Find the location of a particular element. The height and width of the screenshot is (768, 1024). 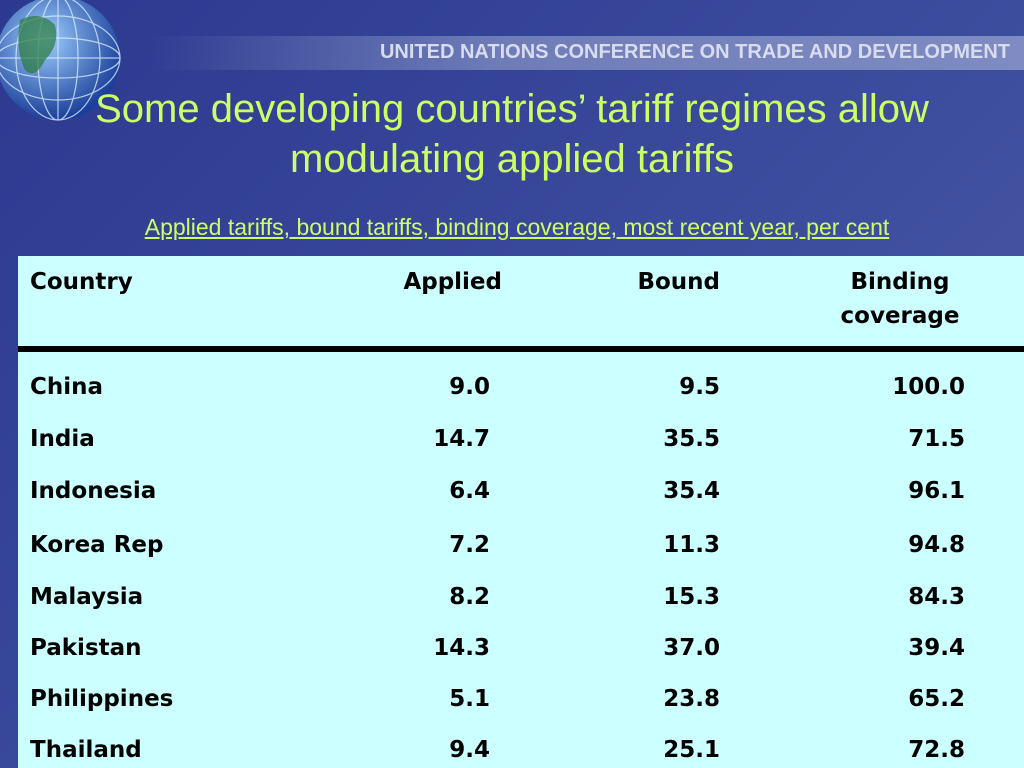

row-label: Philippines is located at coordinates (102, 699).